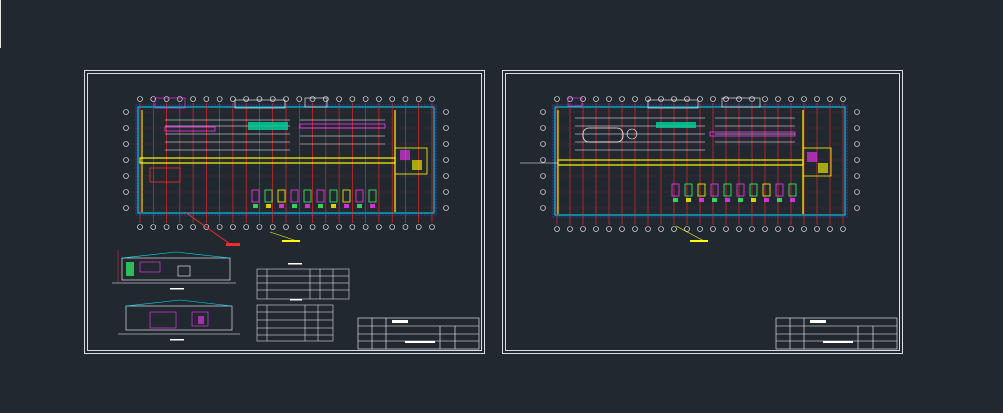 This screenshot has width=1003, height=413. Describe the element at coordinates (680, 162) in the screenshot. I see `sheet-2-corridor` at that location.